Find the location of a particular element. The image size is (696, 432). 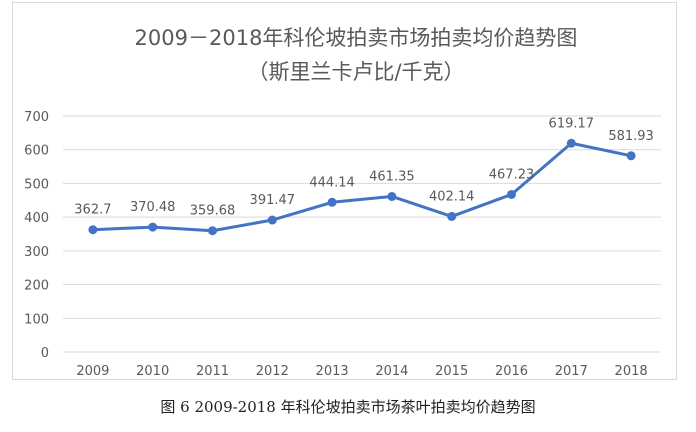

data-label: 370.48 is located at coordinates (153, 207).